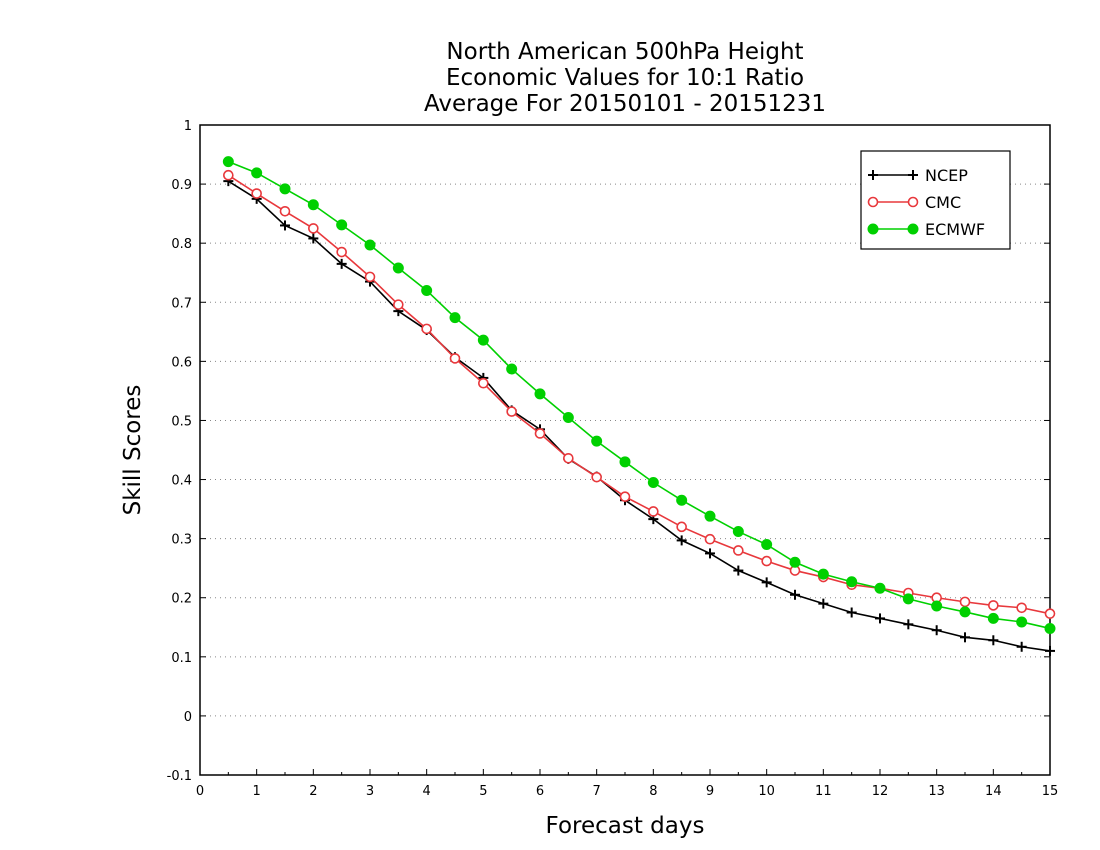 The height and width of the screenshot is (850, 1100). What do you see at coordinates (370, 791) in the screenshot?
I see `x-tick-label: 3` at bounding box center [370, 791].